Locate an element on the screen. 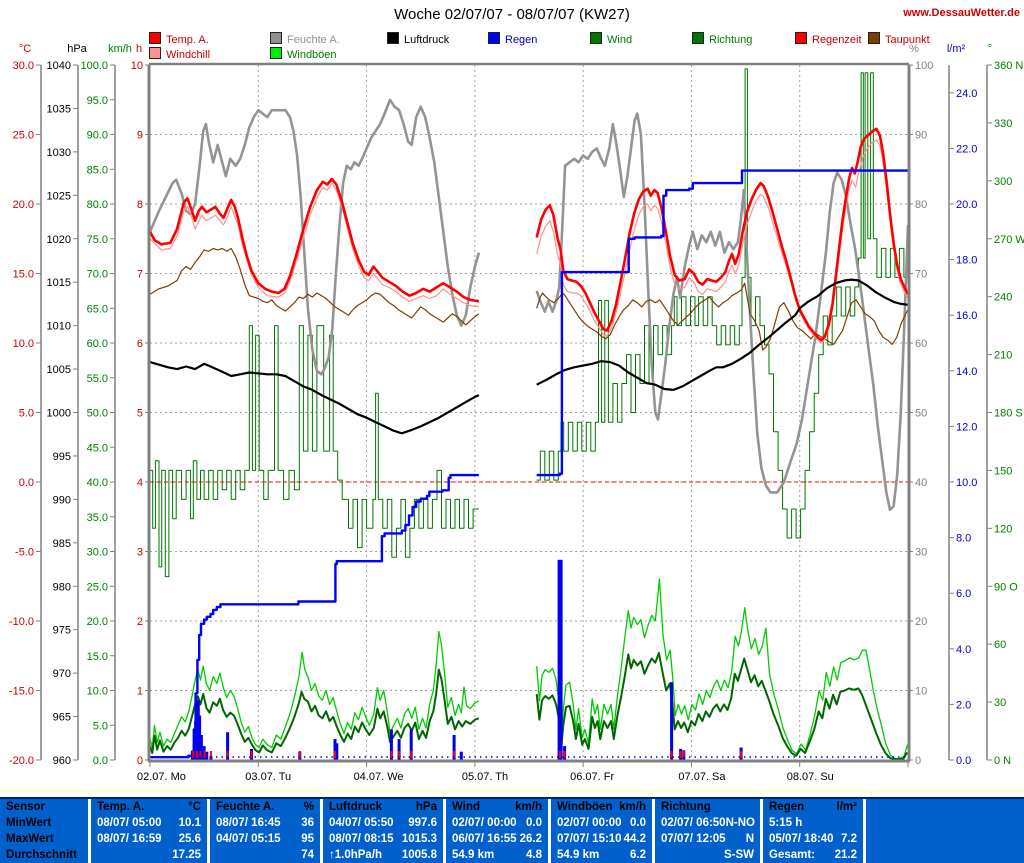  cell-right: N-NO is located at coordinates (740, 823).